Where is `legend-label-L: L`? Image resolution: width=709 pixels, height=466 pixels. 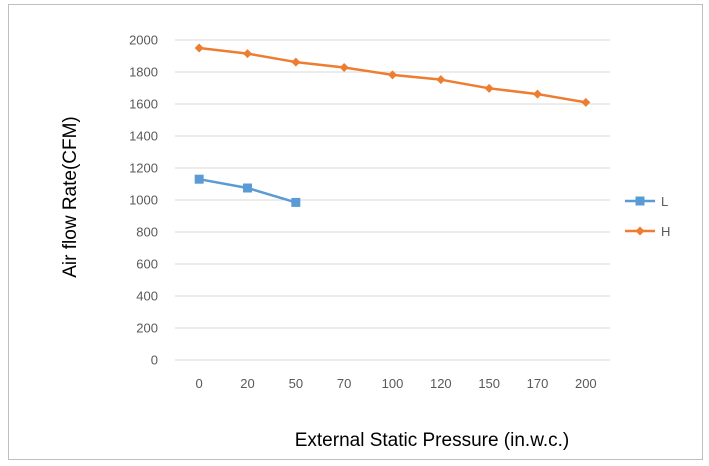 legend-label-L: L is located at coordinates (664, 201).